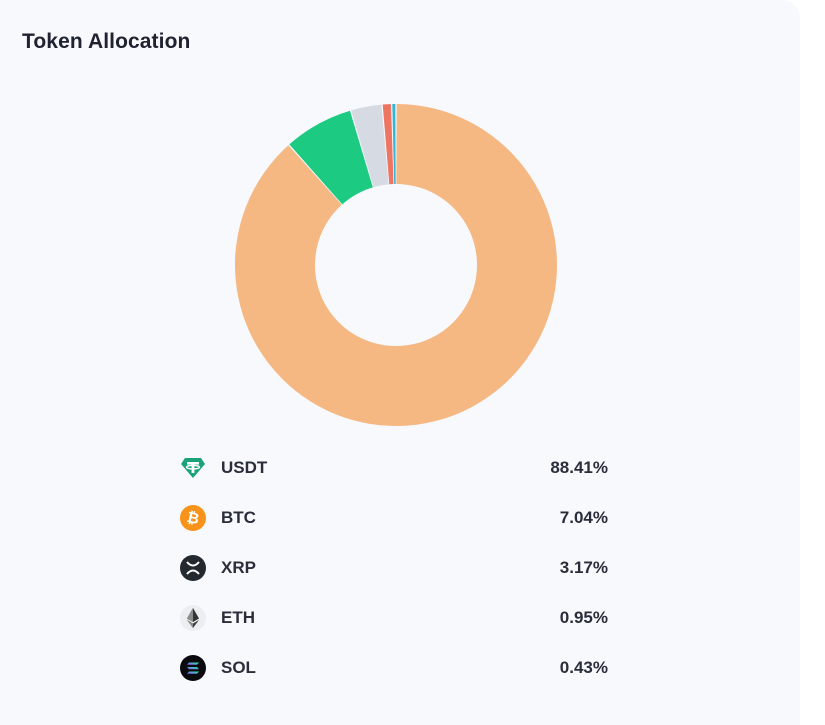 The image size is (825, 725). What do you see at coordinates (193, 468) in the screenshot?
I see `tether-icon` at bounding box center [193, 468].